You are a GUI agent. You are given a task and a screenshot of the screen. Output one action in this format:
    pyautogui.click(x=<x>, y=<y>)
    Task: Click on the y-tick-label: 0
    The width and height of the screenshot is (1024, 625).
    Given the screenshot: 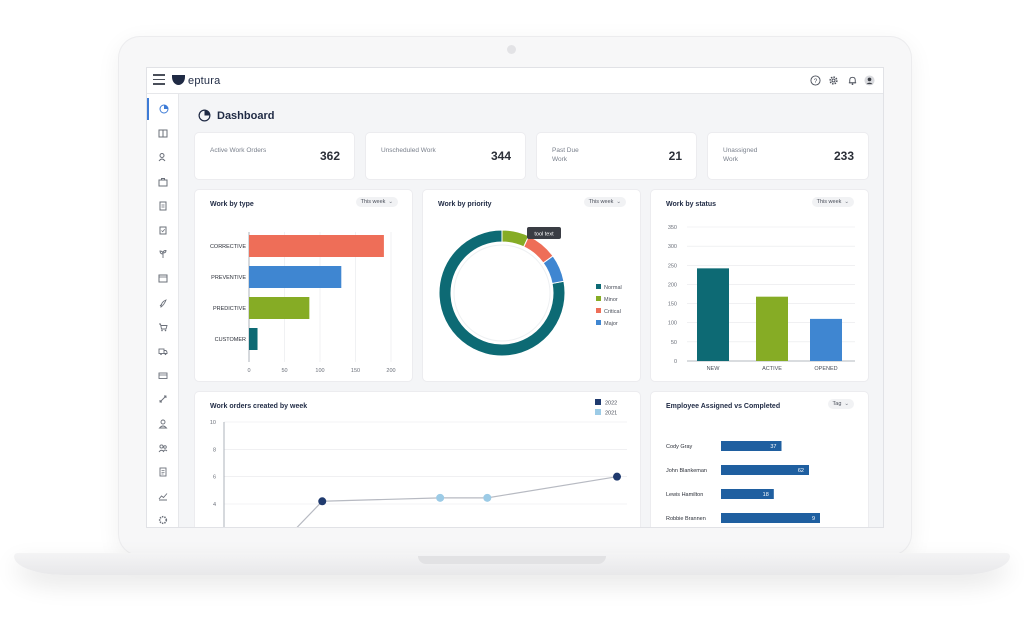 What is the action you would take?
    pyautogui.click(x=675, y=362)
    